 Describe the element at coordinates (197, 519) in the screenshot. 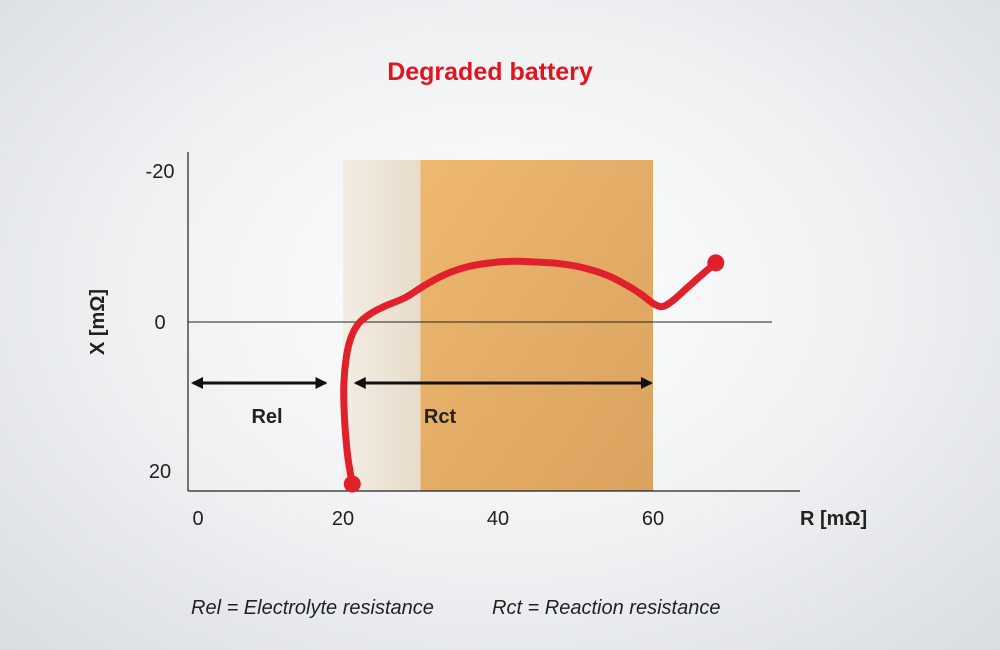

I see `x-tick-label: 0` at that location.